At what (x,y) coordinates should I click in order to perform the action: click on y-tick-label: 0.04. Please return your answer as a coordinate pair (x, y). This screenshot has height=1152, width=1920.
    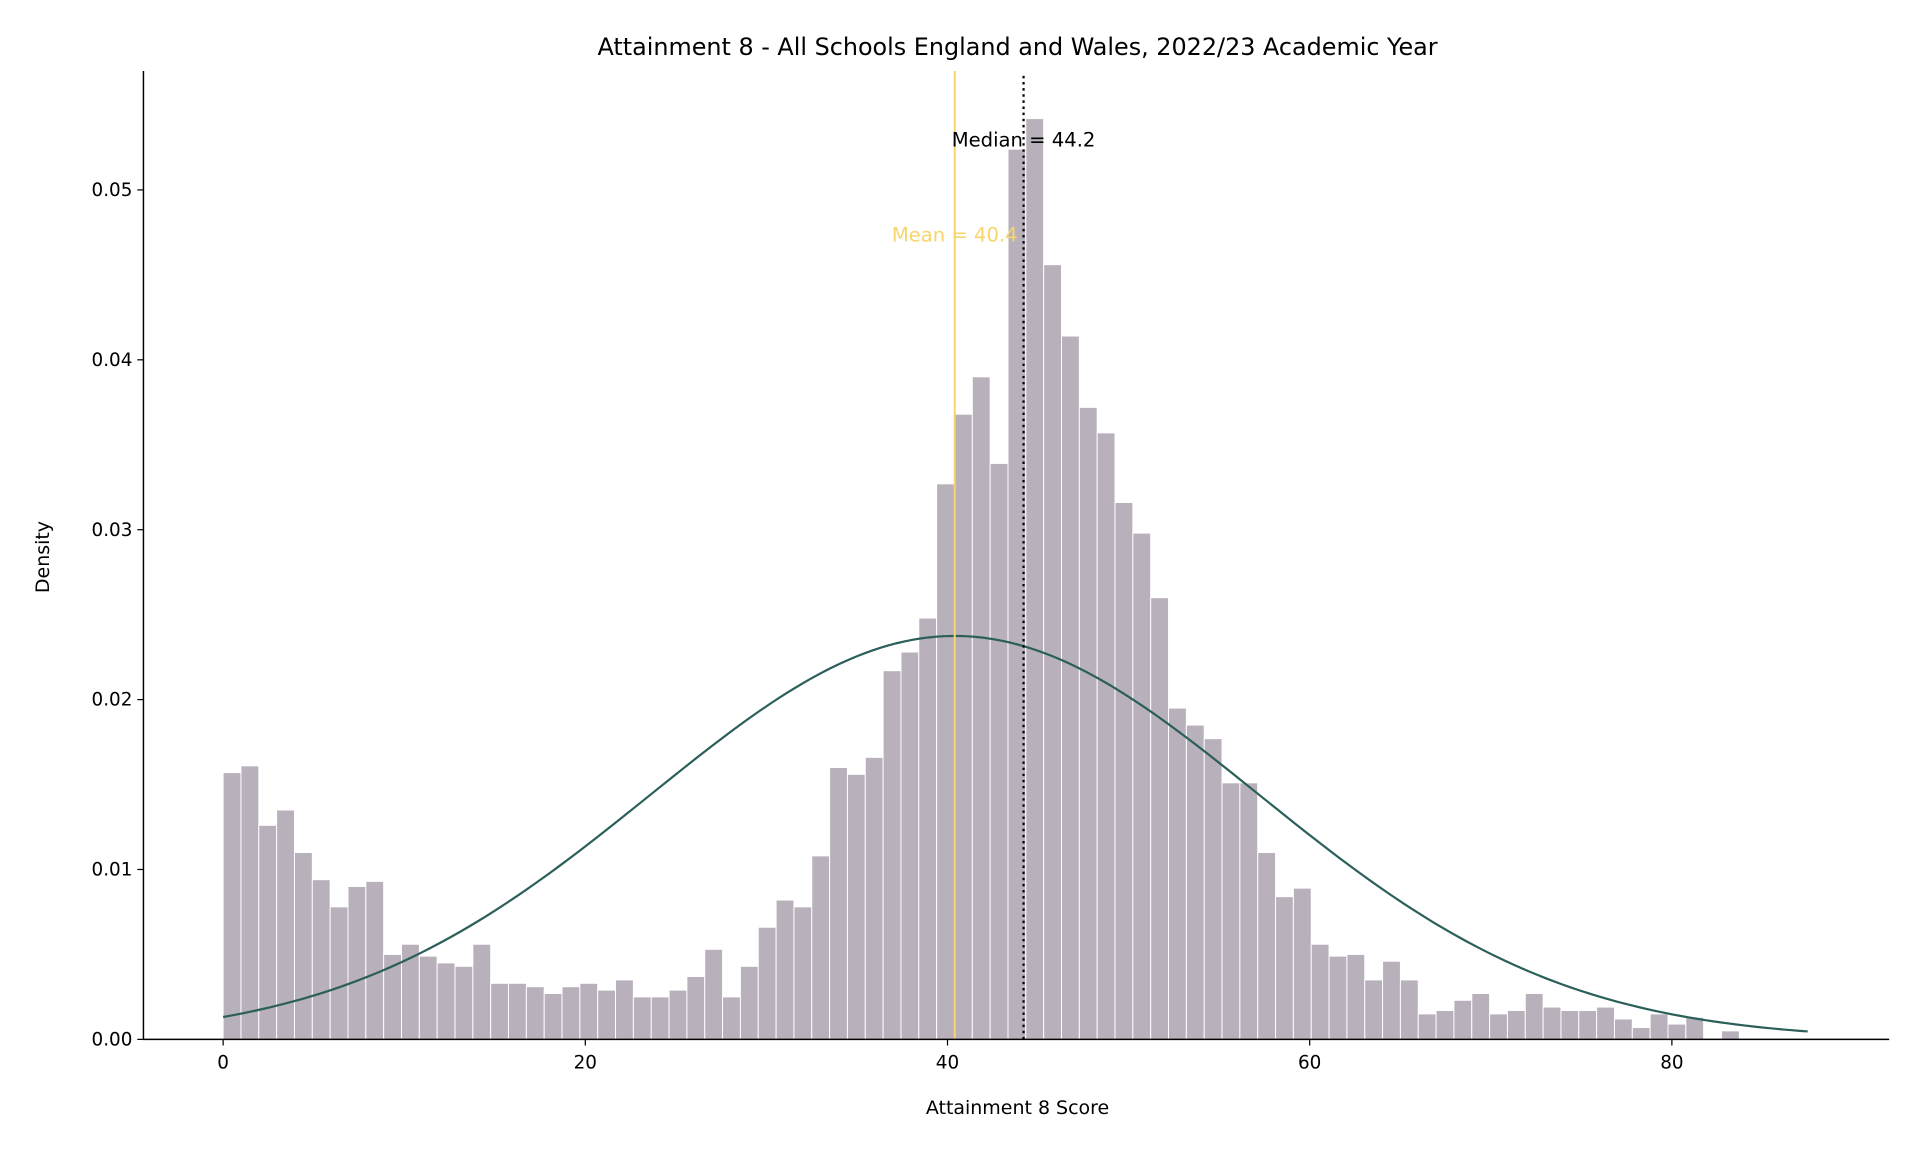
    Looking at the image, I should click on (112, 360).